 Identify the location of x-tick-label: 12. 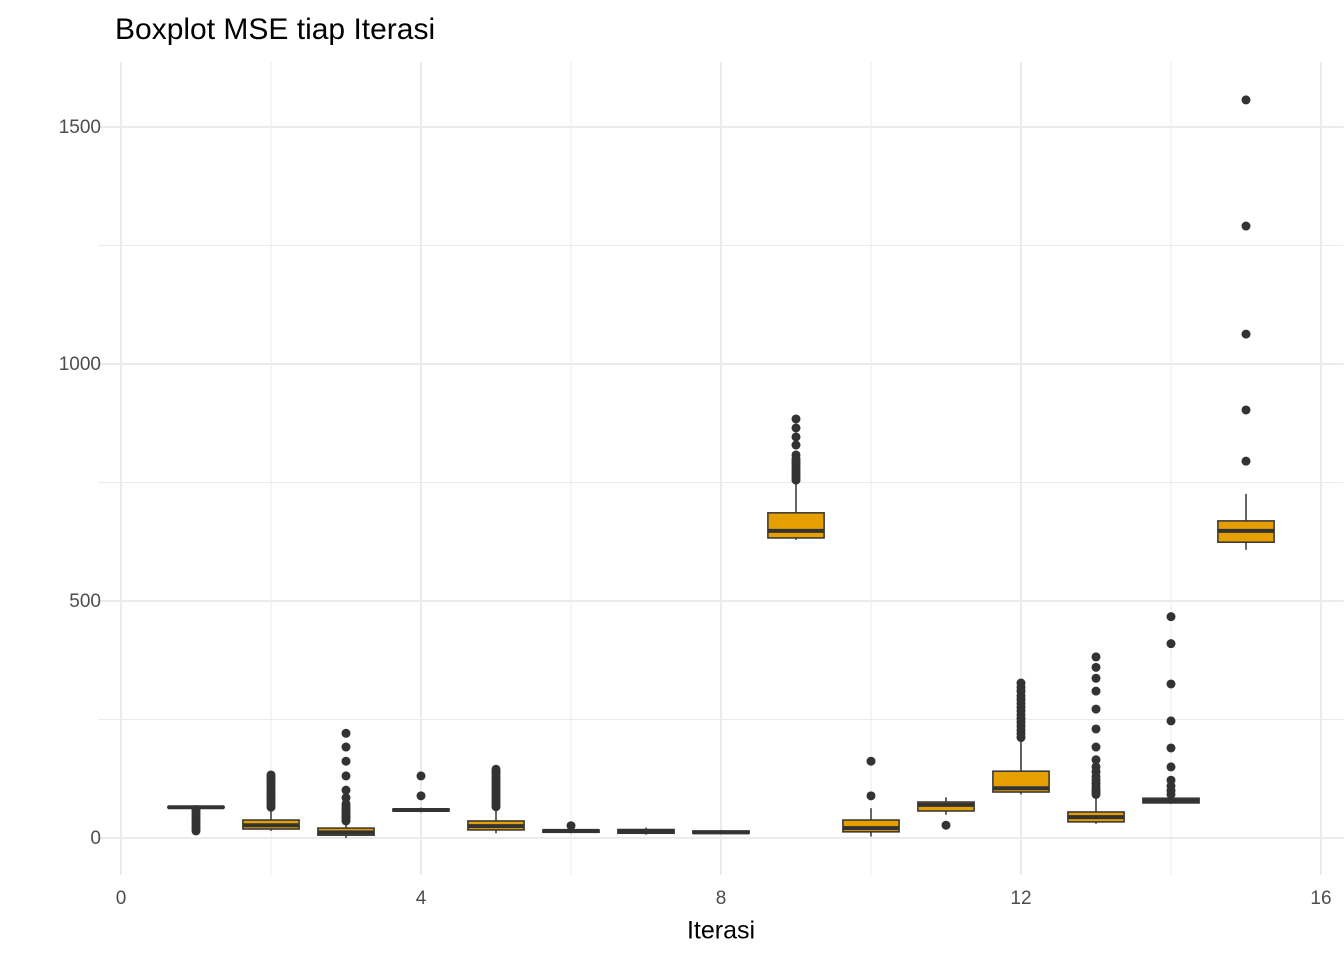
(1020, 898).